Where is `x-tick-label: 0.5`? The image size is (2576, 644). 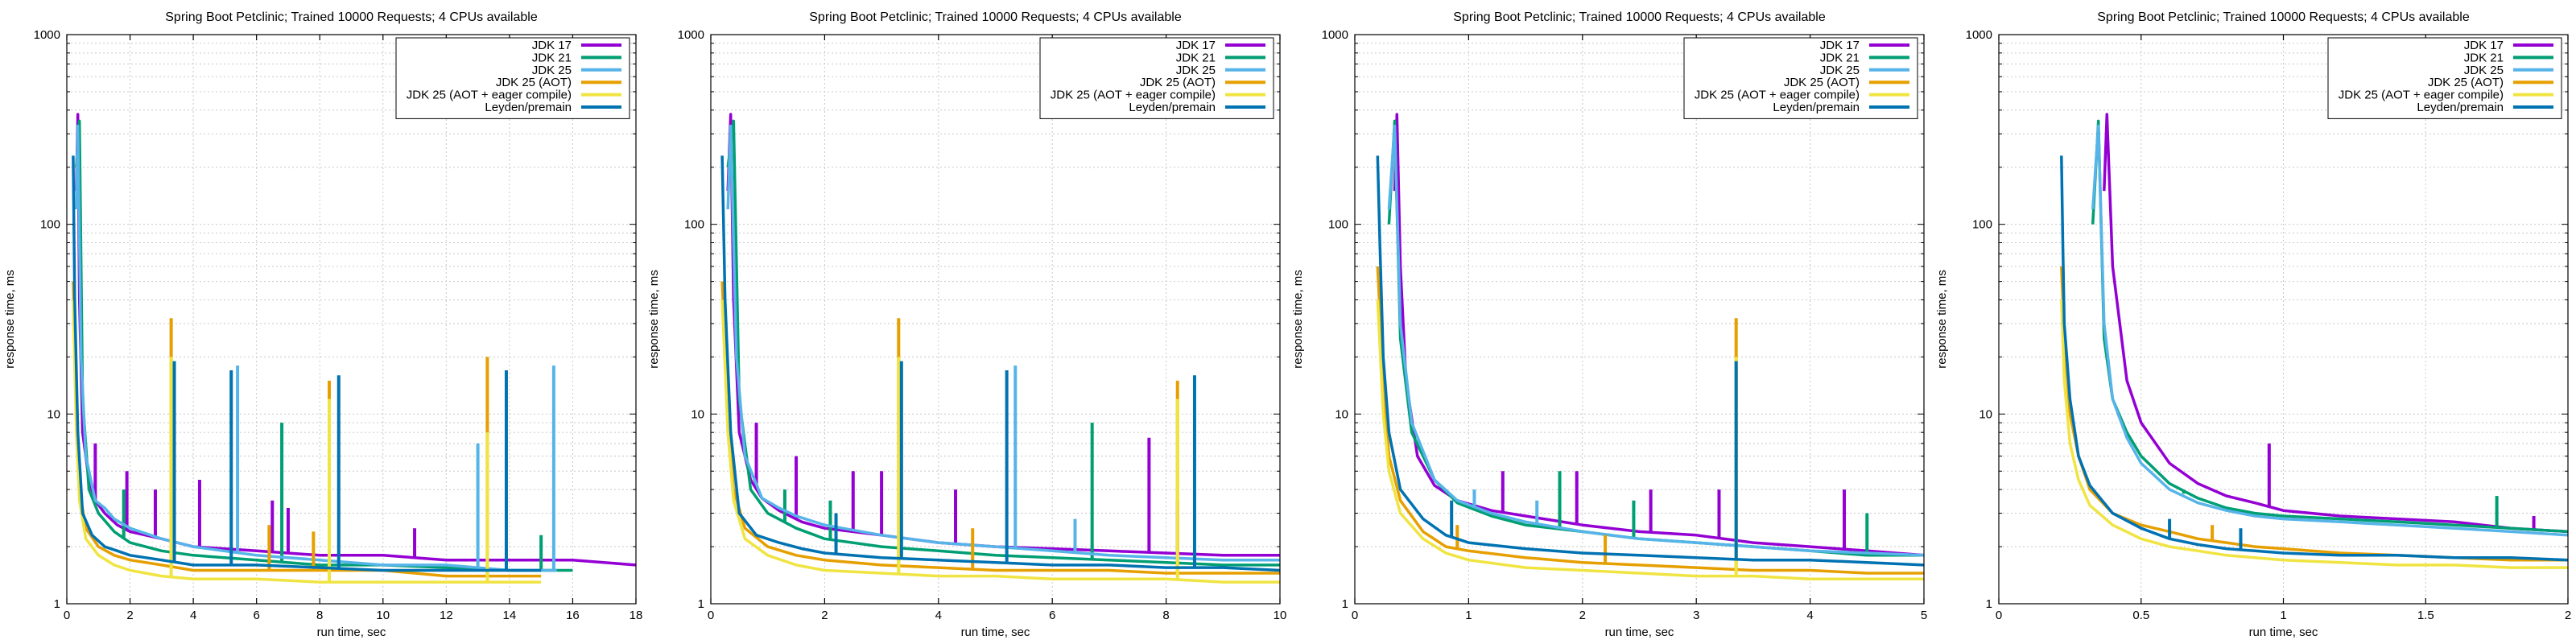 x-tick-label: 0.5 is located at coordinates (2140, 615).